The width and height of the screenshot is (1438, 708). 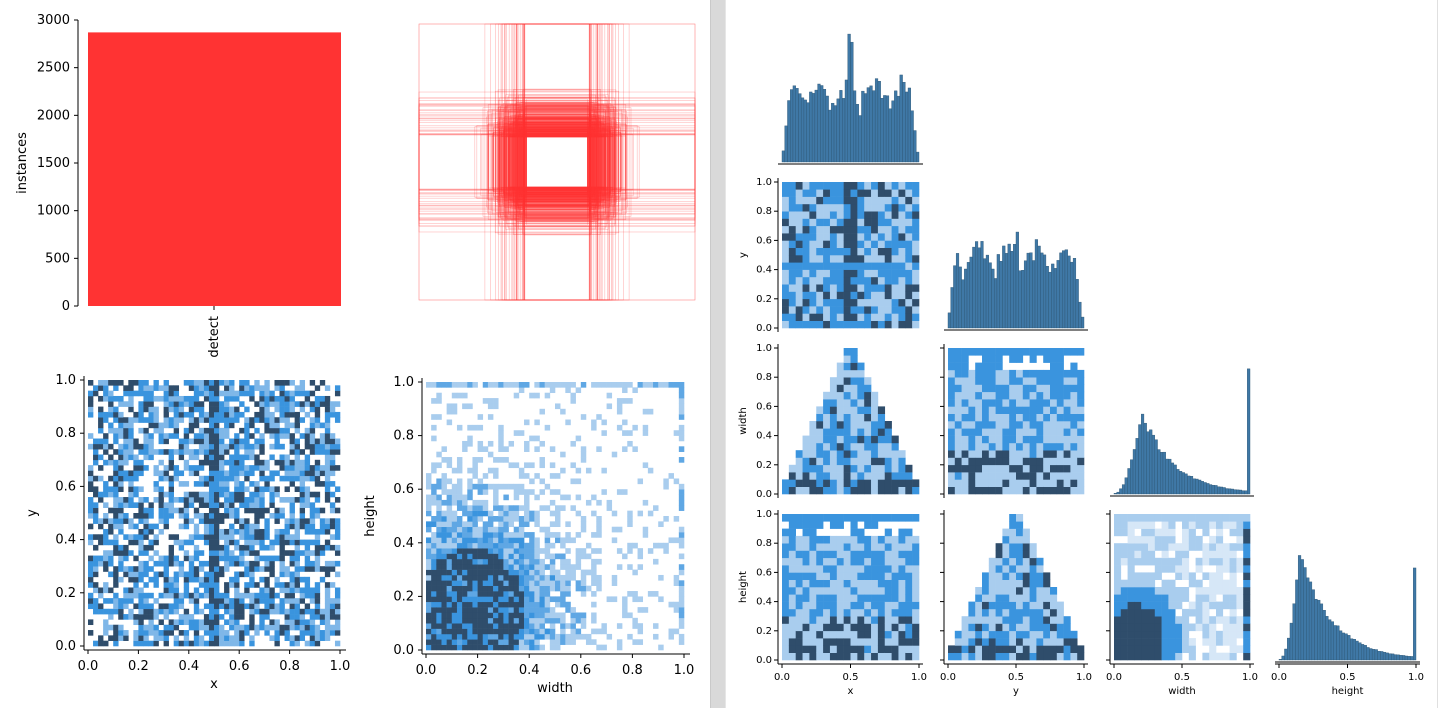 I want to click on box, so click(x=557, y=162).